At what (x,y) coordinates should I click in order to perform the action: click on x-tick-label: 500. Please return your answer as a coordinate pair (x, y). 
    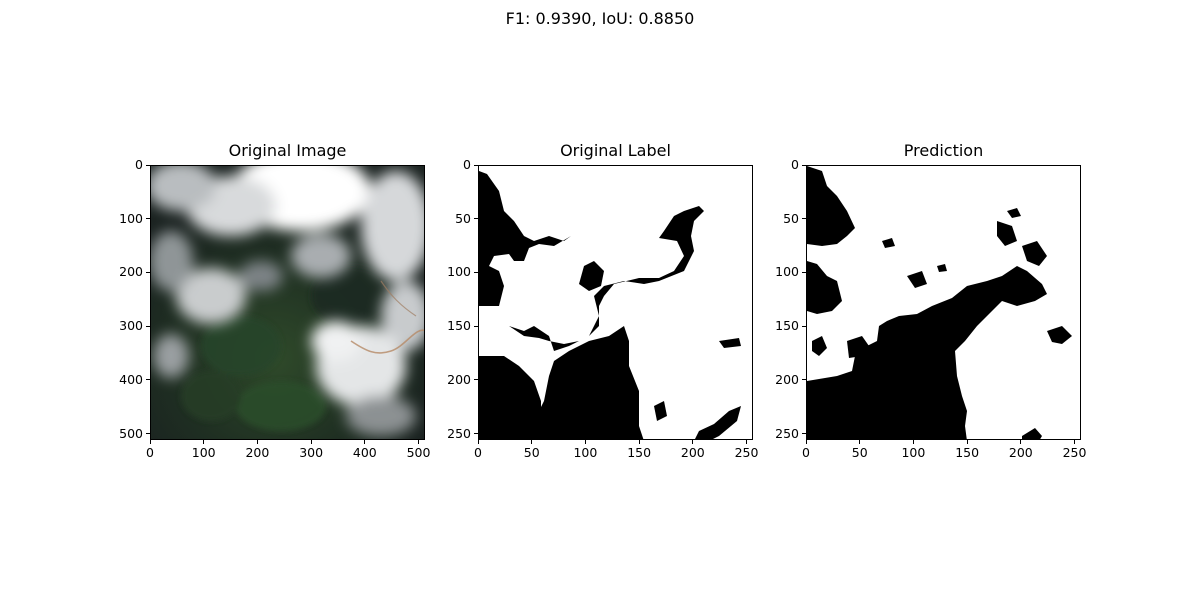
    Looking at the image, I should click on (418, 452).